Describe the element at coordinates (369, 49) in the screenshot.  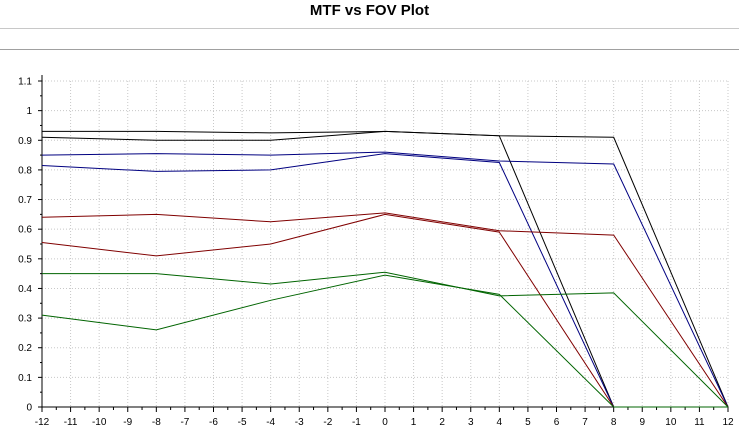
I see `toolbar-divider` at that location.